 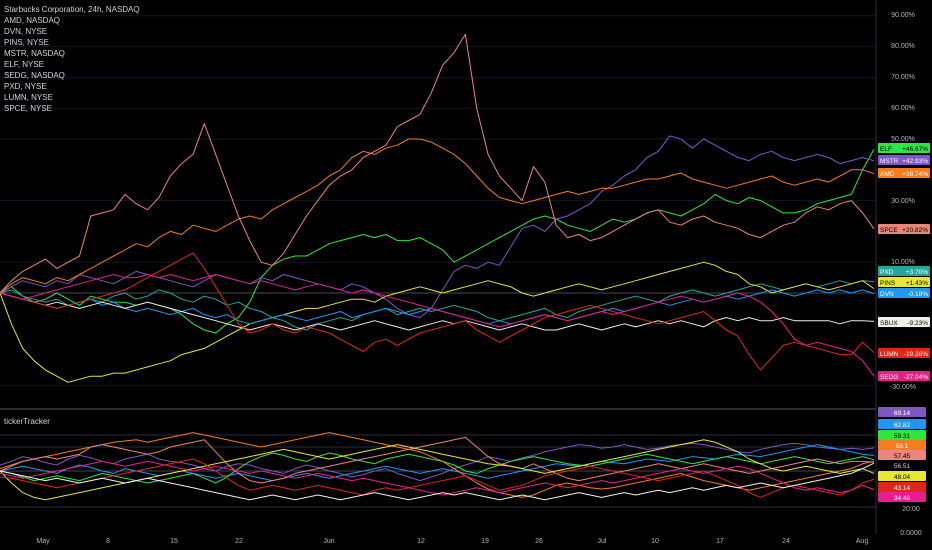 I want to click on badge-ticker: DVN, so click(x=887, y=294).